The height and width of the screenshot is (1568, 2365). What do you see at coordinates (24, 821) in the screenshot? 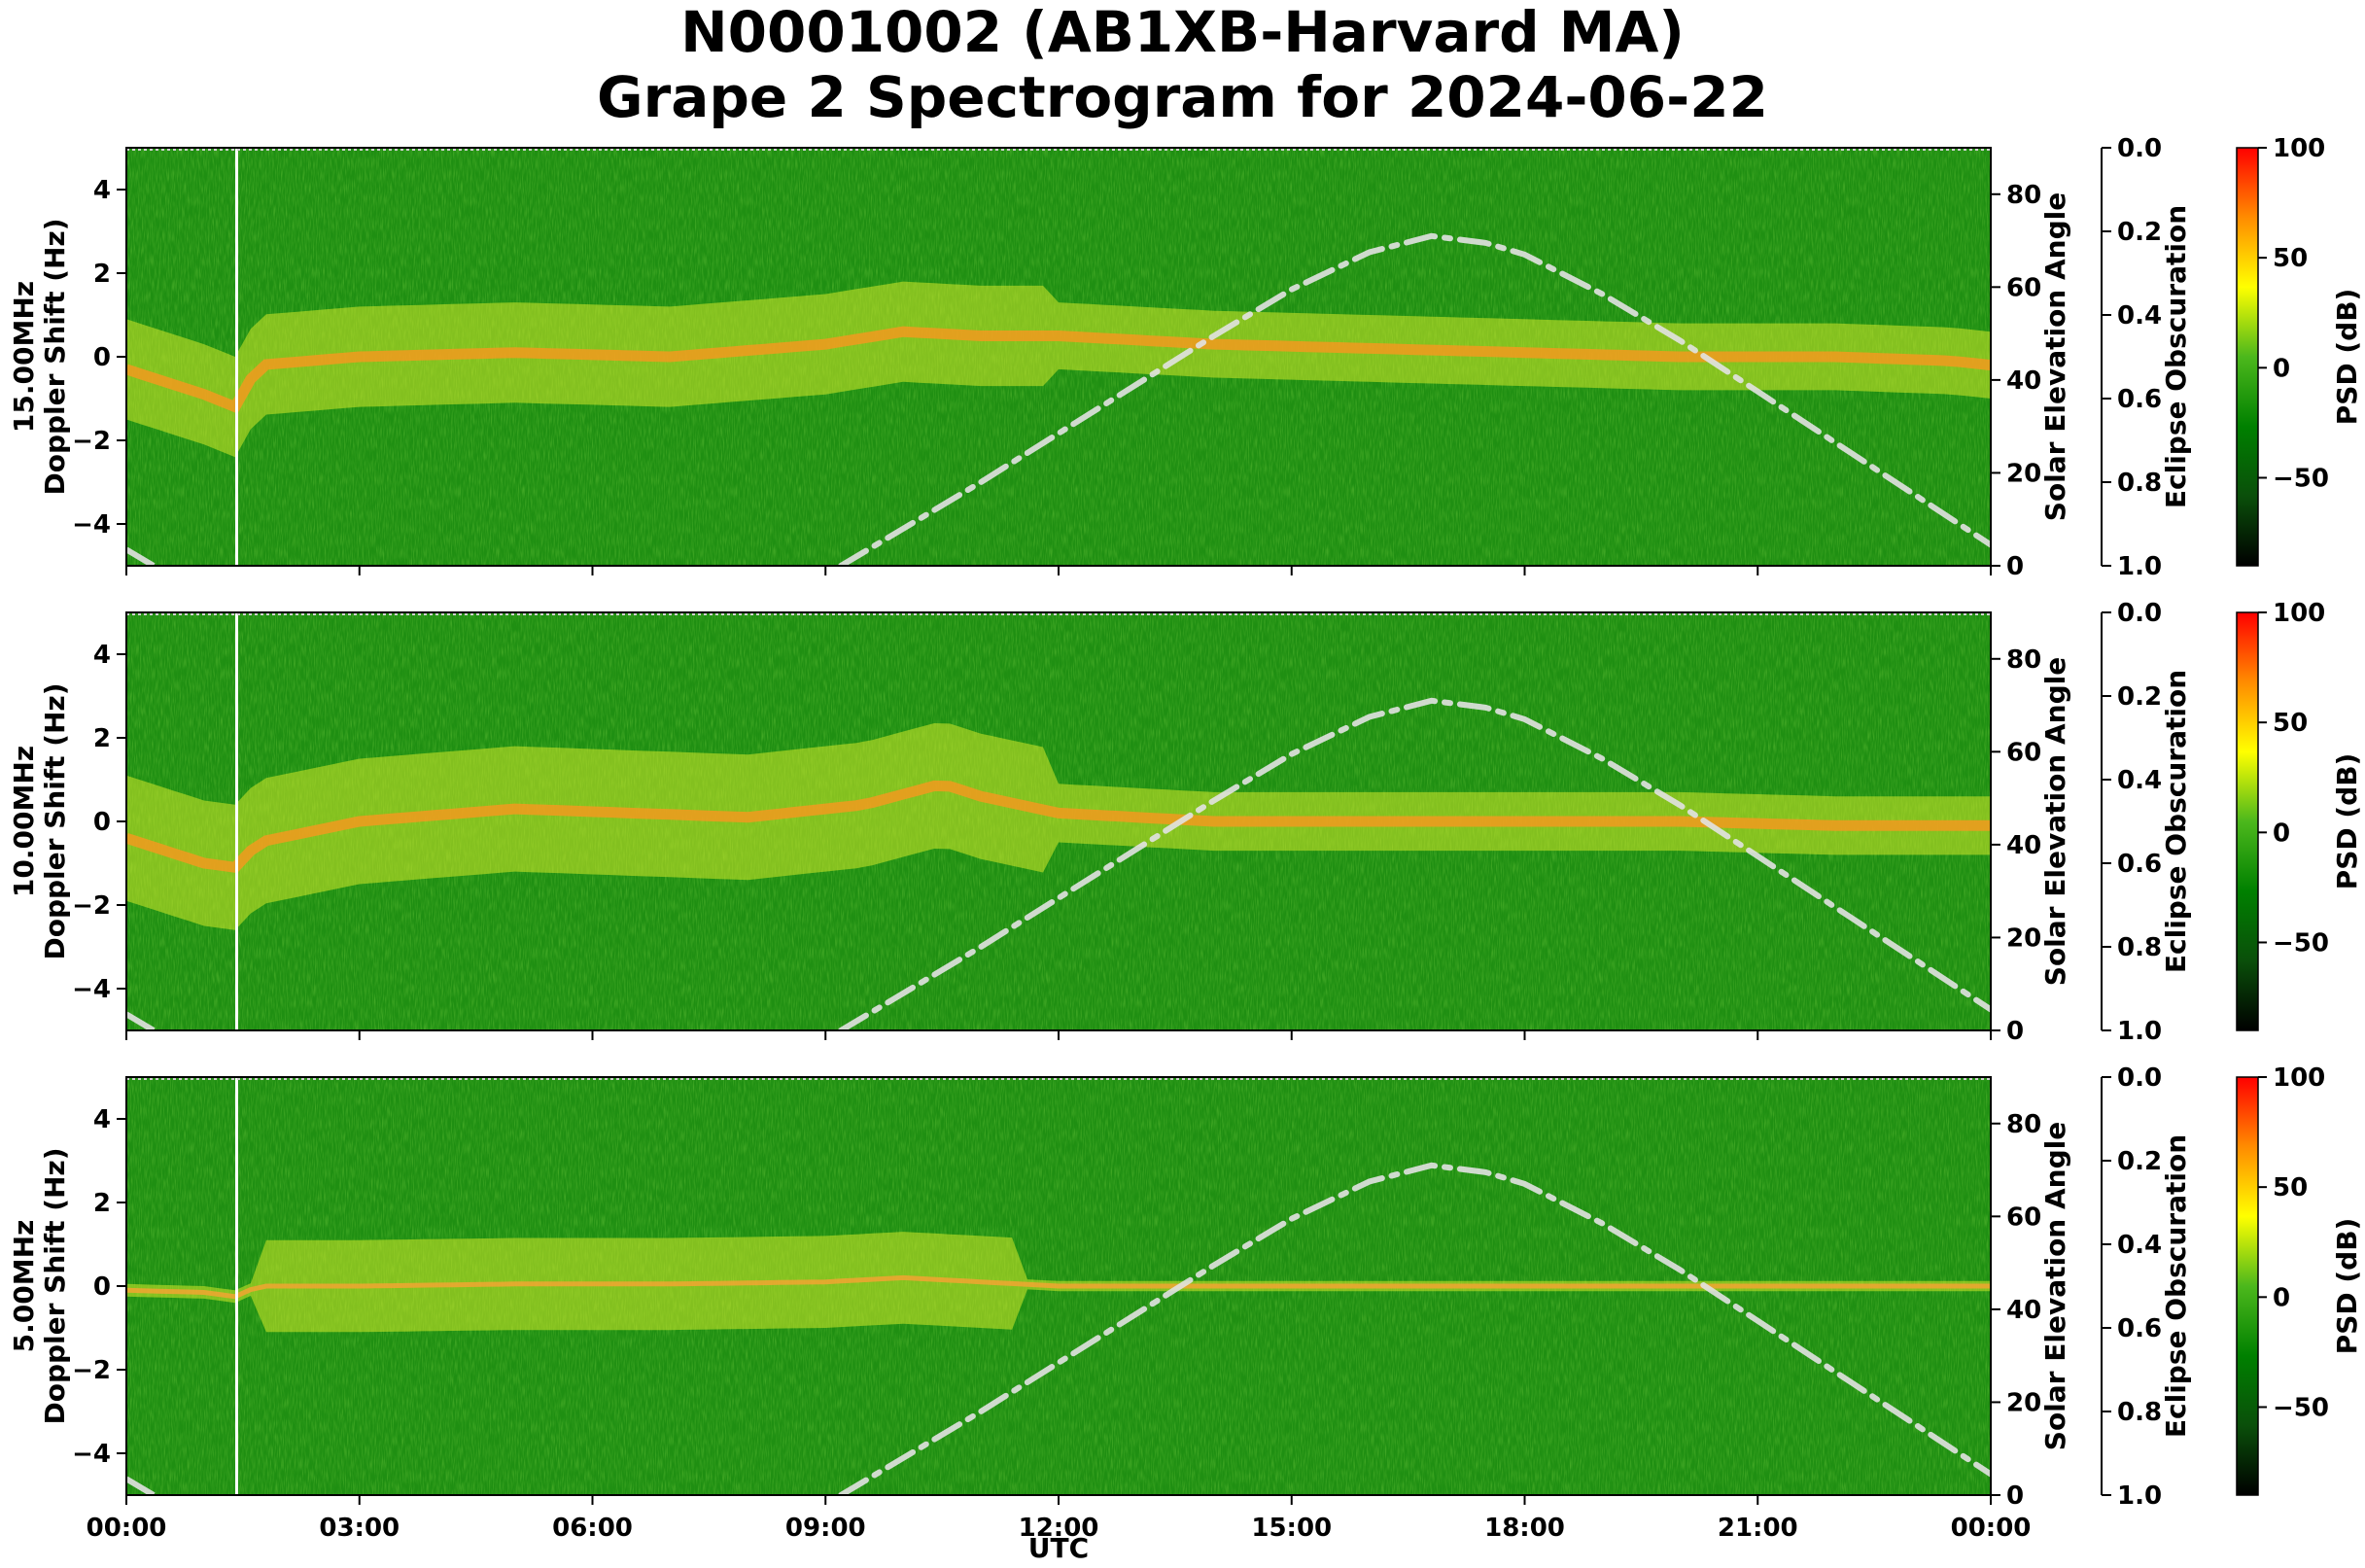
I see `panel-frequency-label: 10.00MHz` at bounding box center [24, 821].